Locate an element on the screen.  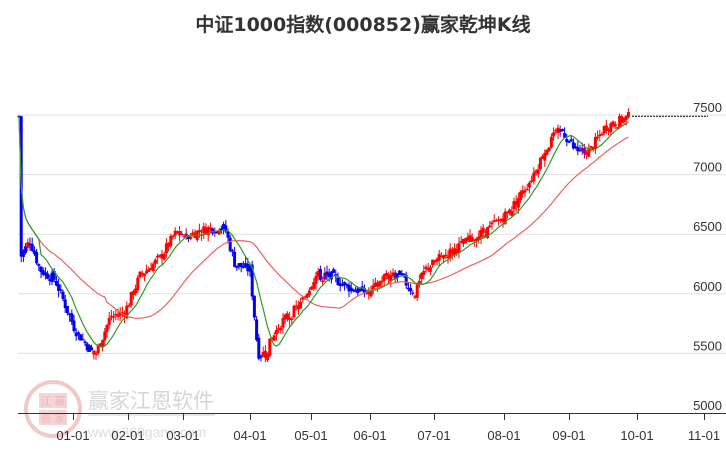
svg-text: 家 is located at coordinates (60, 418).